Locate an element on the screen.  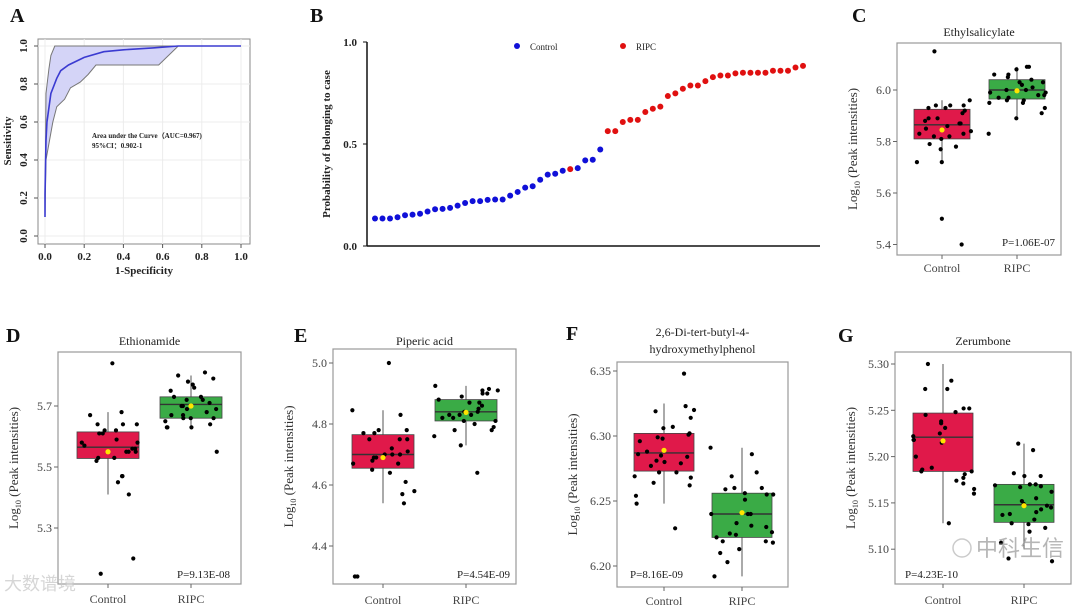
watermark-left: 大数谱境 is located at coordinates (40, 584).